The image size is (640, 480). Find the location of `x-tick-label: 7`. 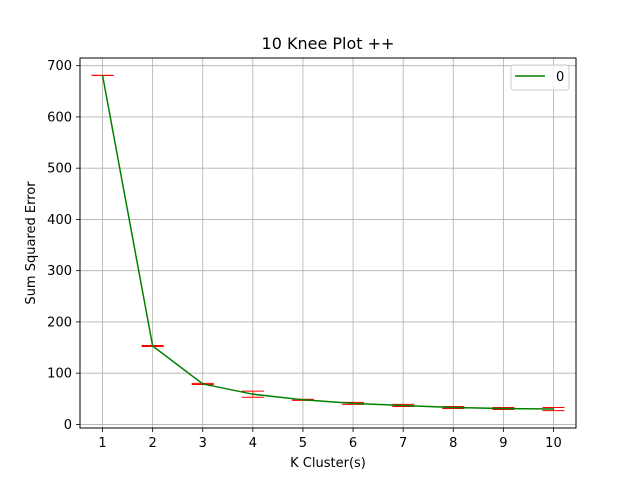

x-tick-label: 7 is located at coordinates (403, 443).